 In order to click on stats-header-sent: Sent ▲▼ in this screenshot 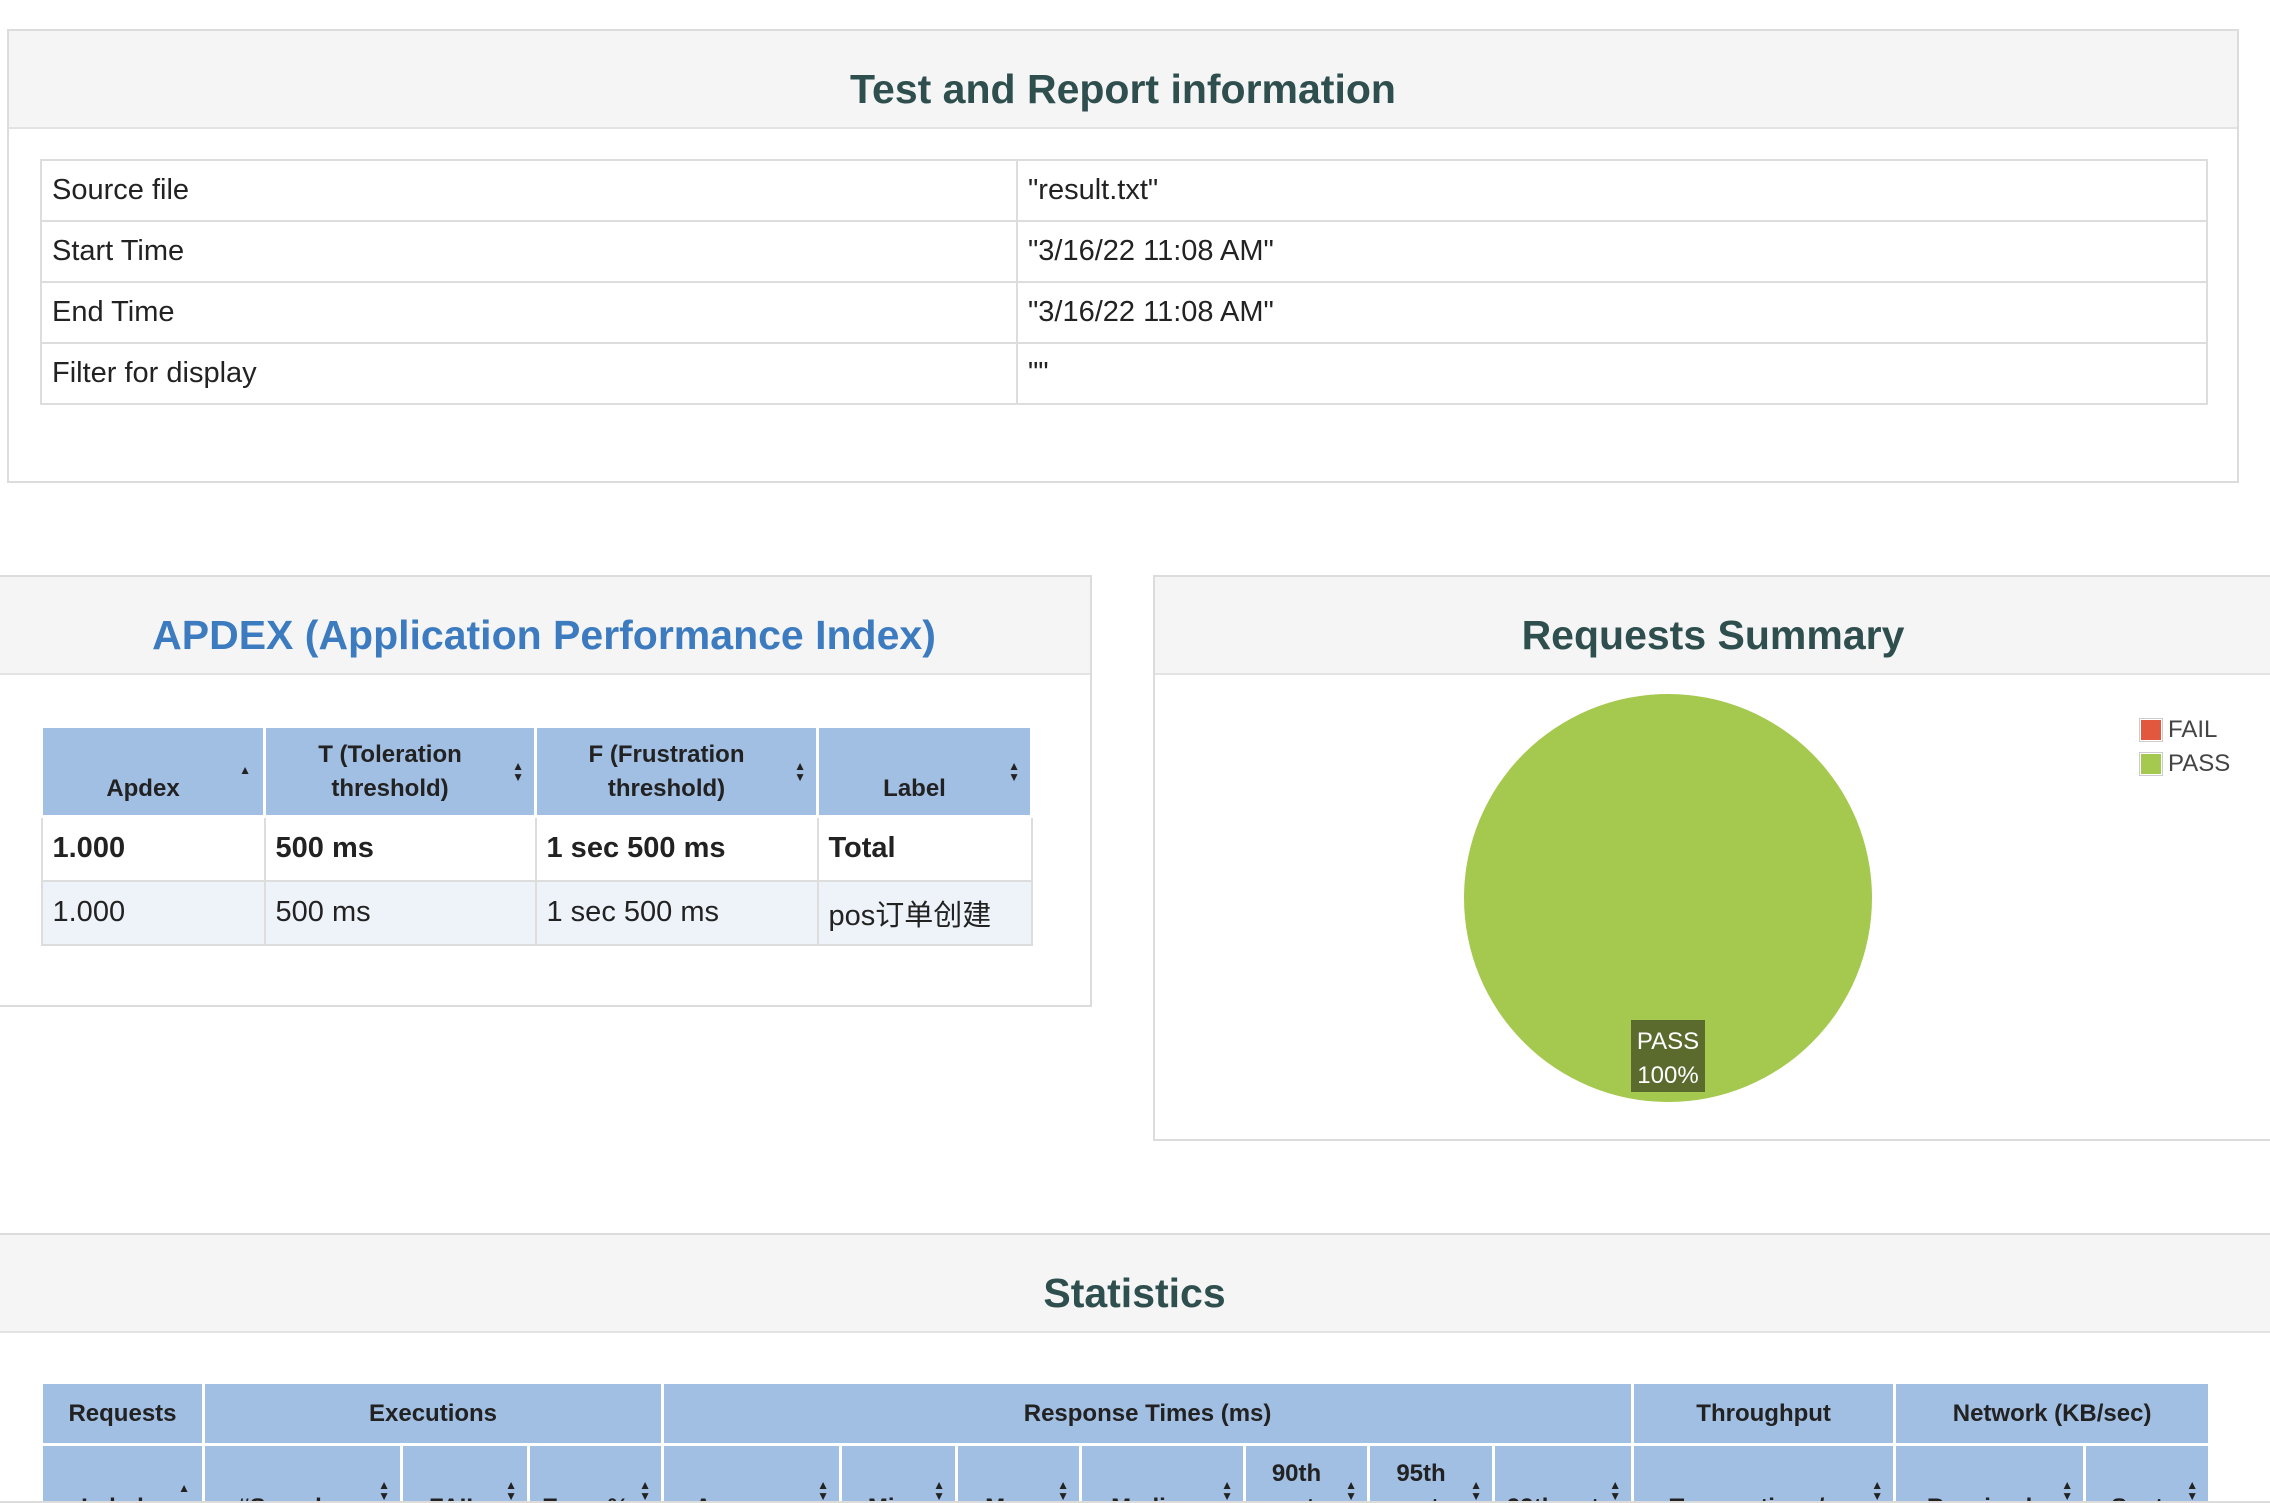, I will do `click(2147, 1474)`.